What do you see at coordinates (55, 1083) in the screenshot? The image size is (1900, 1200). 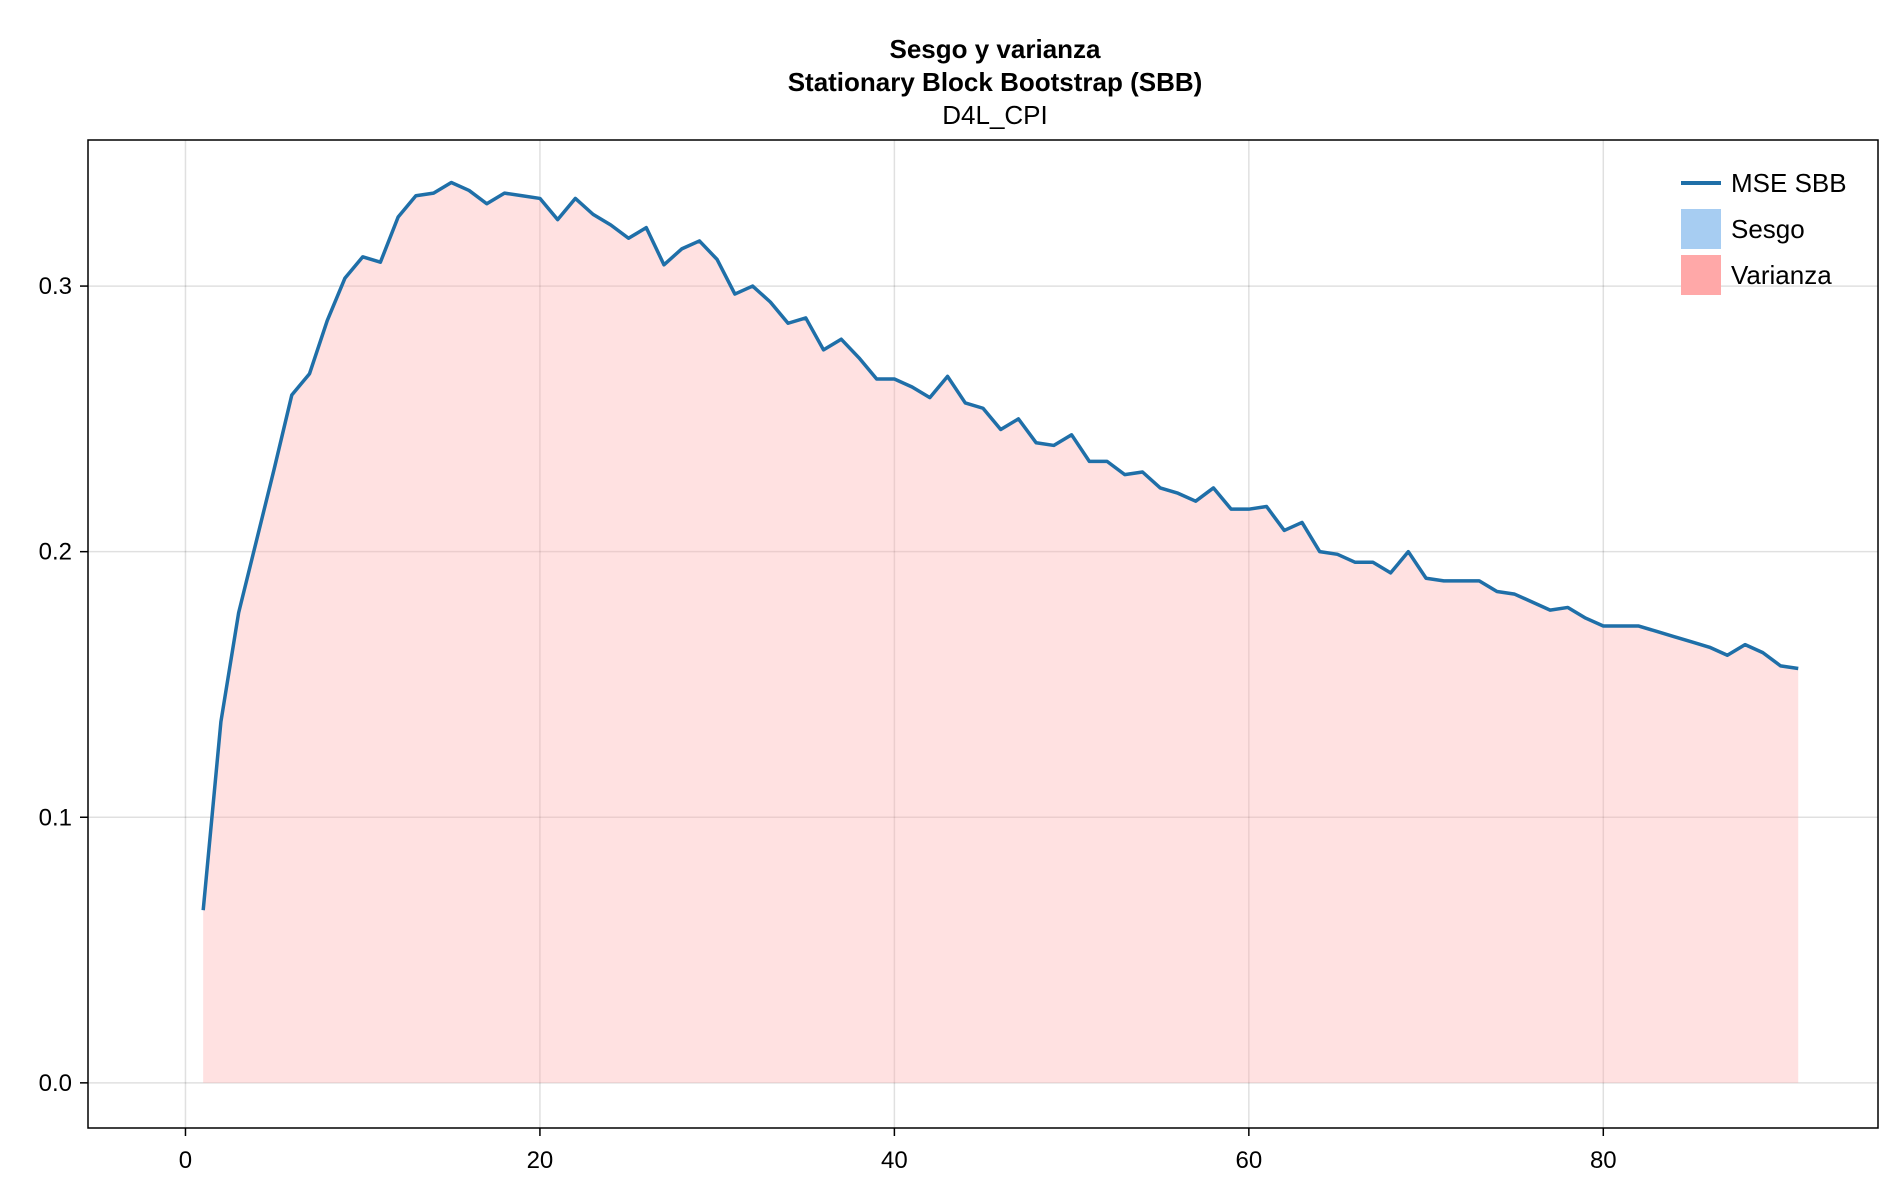 I see `y-tick-label: 0.0` at bounding box center [55, 1083].